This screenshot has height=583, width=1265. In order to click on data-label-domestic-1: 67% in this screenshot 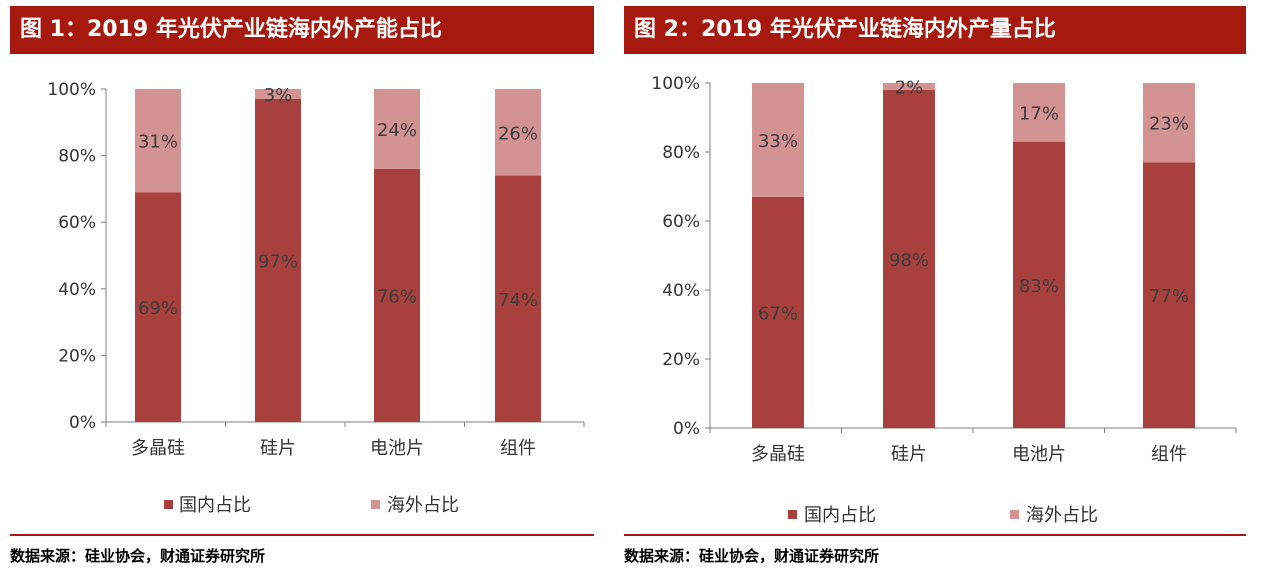, I will do `click(778, 313)`.